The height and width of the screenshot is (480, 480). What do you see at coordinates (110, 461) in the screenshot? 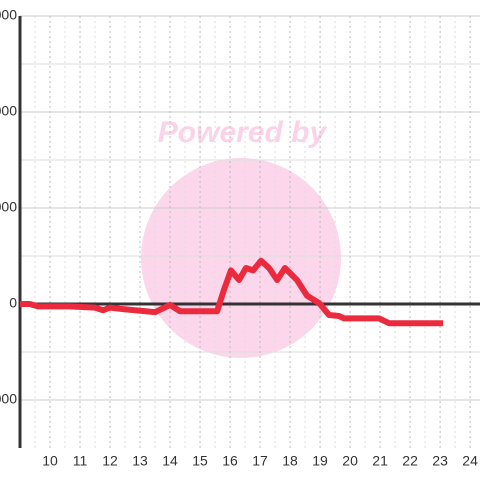
I see `x-tick-label: 12` at bounding box center [110, 461].